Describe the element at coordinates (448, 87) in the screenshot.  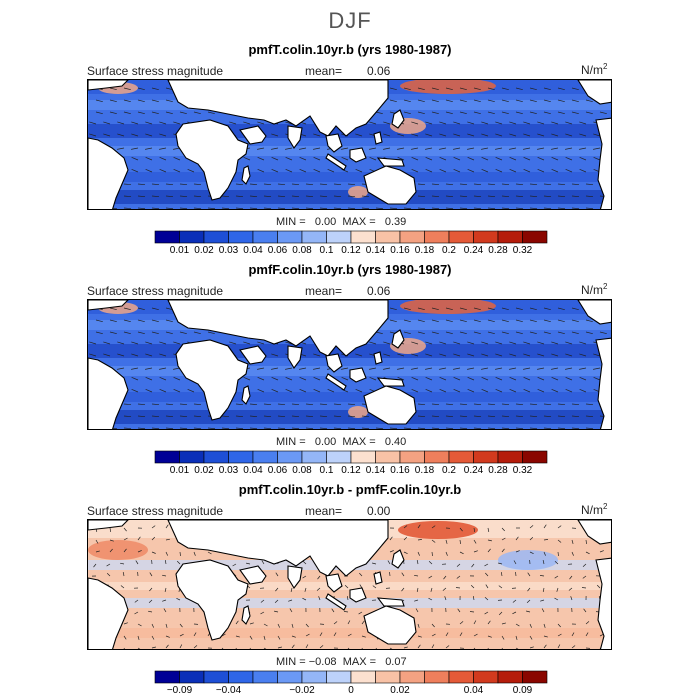
I see `field-hotspot` at that location.